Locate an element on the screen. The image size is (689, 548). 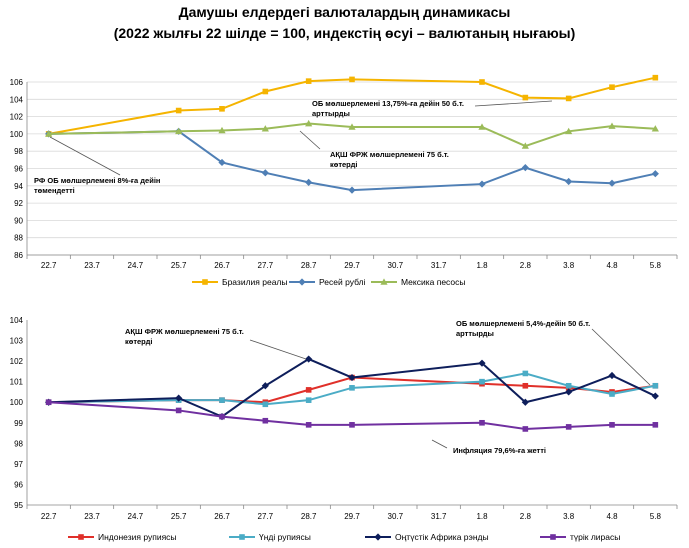
y-tick-label: 104 is located at coordinates (17, 99).